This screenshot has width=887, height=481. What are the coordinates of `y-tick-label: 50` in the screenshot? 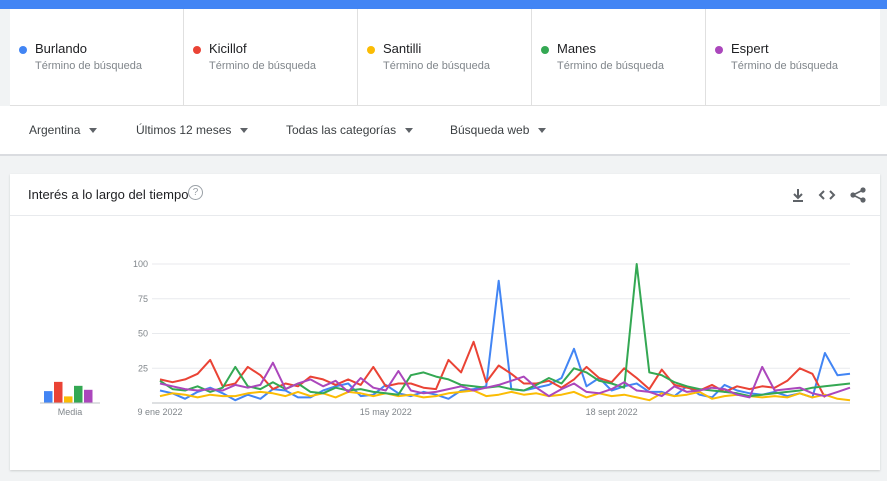 It's located at (143, 334).